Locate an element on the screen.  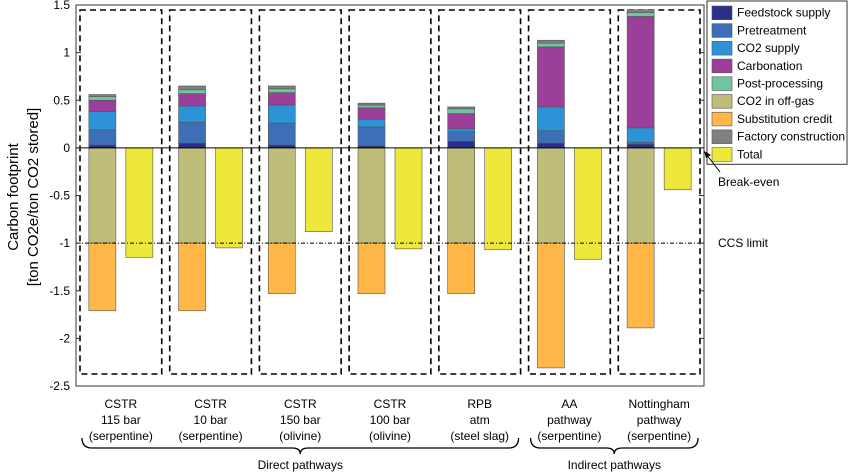
category-label: AA is located at coordinates (569, 404).